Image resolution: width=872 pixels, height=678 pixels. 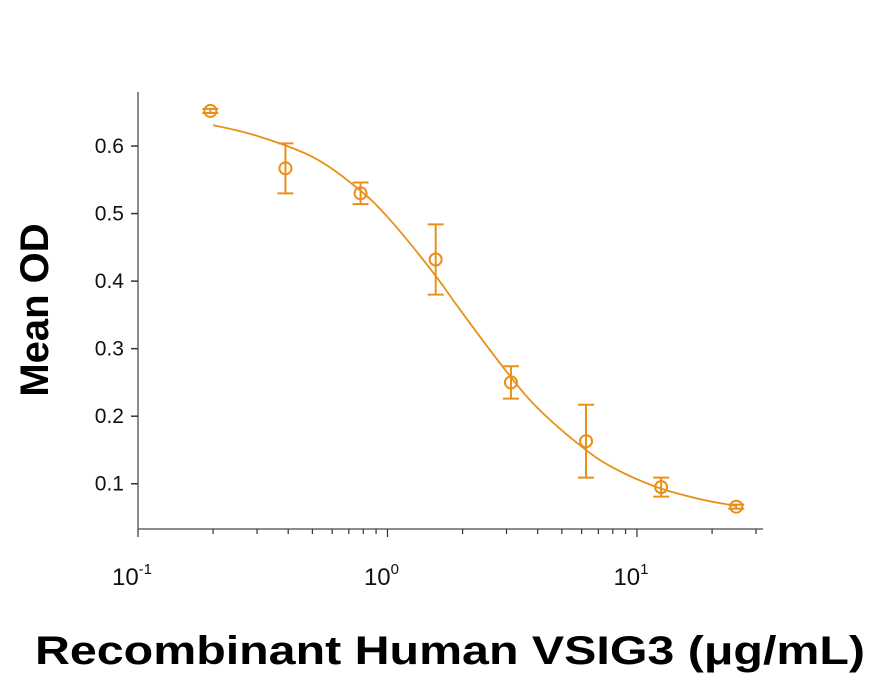 What do you see at coordinates (644, 569) in the screenshot?
I see `x-tick-exponent: 1` at bounding box center [644, 569].